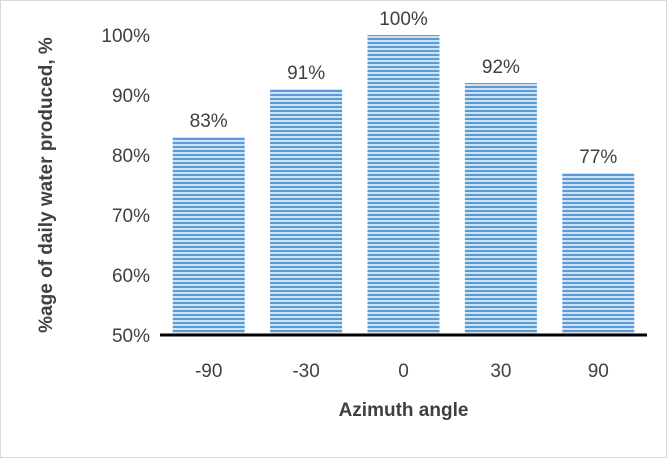 The height and width of the screenshot is (458, 667). Describe the element at coordinates (404, 410) in the screenshot. I see `x-axis-title: Azimuth angle` at that location.